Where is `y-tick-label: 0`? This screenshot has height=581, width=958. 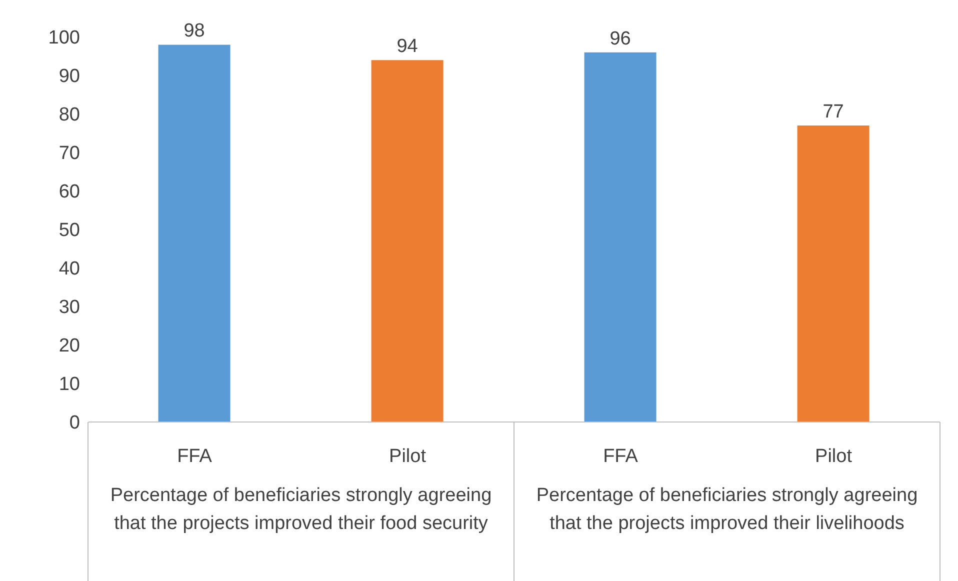
y-tick-label: 0 is located at coordinates (74, 423).